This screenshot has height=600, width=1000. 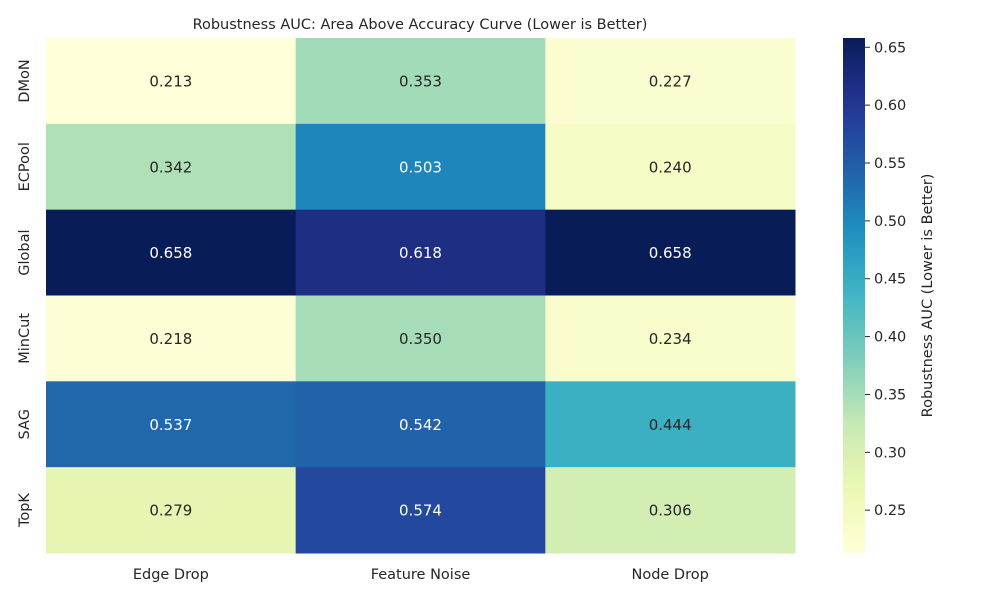 I want to click on cell-value-label: 0.279, so click(x=170, y=511).